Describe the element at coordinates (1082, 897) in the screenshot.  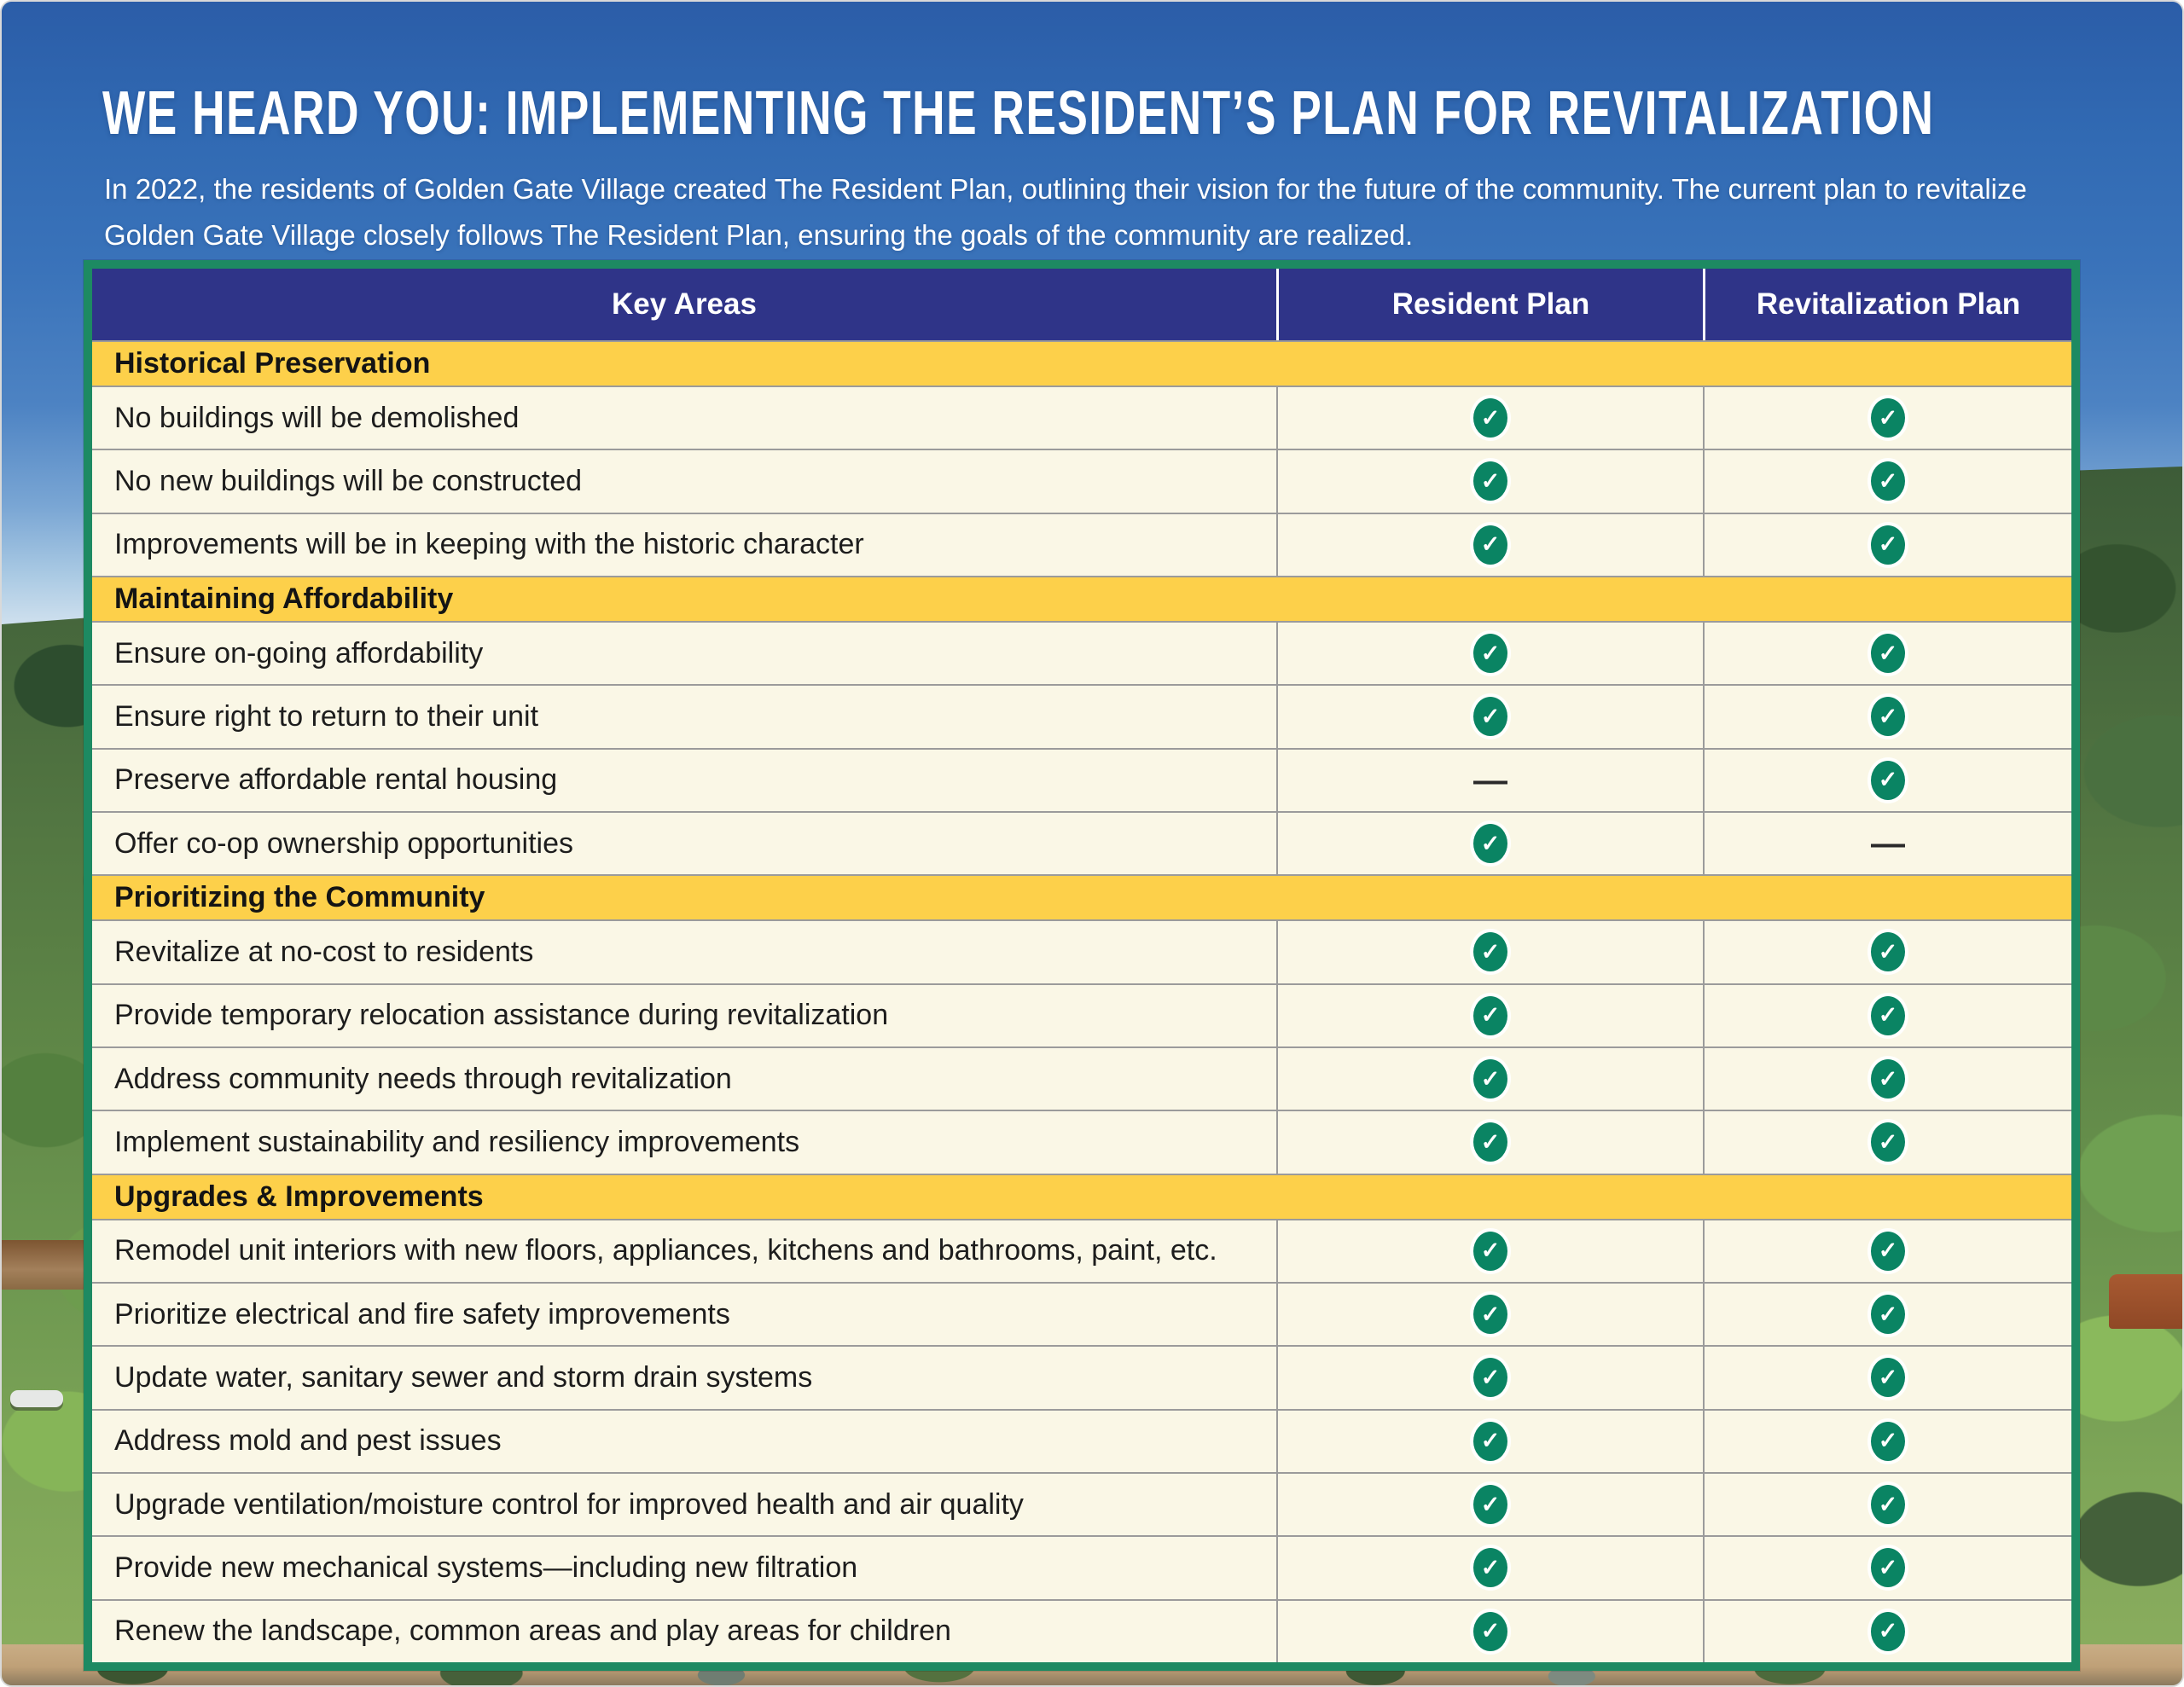
I see `section-header: Prioritizing the Community` at that location.